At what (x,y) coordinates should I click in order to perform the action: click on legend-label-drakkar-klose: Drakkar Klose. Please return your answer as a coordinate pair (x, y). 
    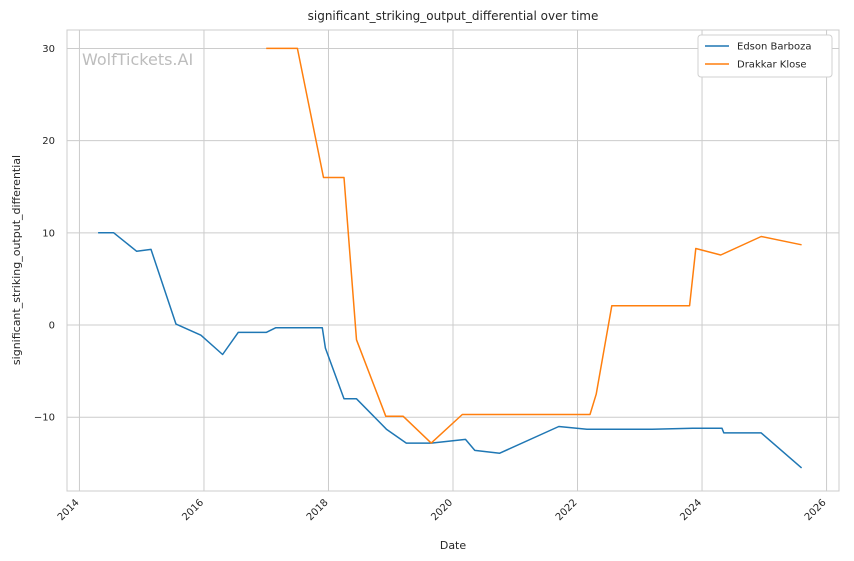
    Looking at the image, I should click on (772, 65).